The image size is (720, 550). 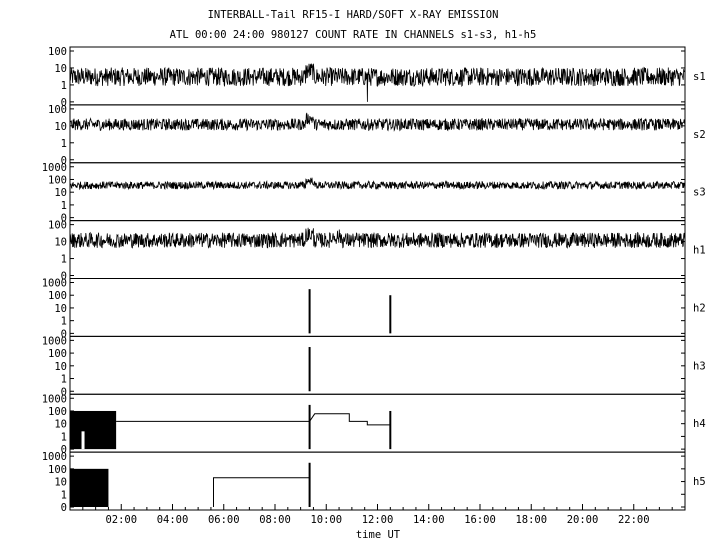 What do you see at coordinates (699, 482) in the screenshot?
I see `panel-label-h5: h5` at bounding box center [699, 482].